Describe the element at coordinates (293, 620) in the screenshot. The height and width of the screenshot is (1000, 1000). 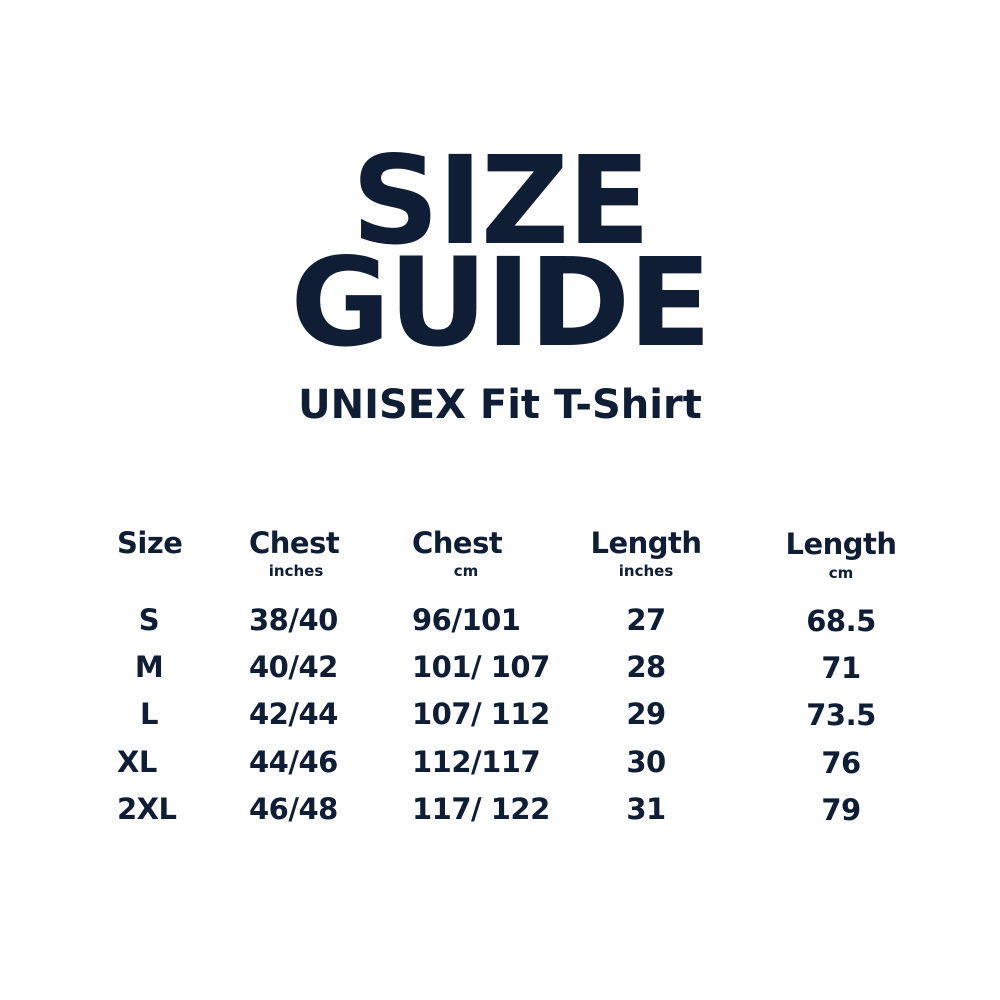
I see `table-cell: 38/40` at that location.